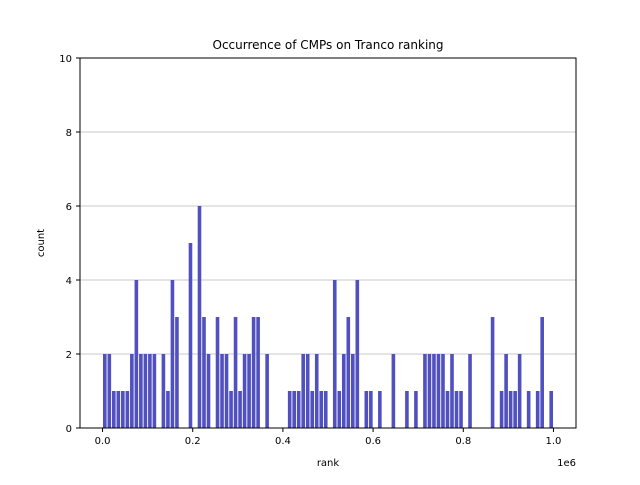 This screenshot has width=640, height=485. Describe the element at coordinates (69, 133) in the screenshot. I see `y-tick-label: 8` at that location.